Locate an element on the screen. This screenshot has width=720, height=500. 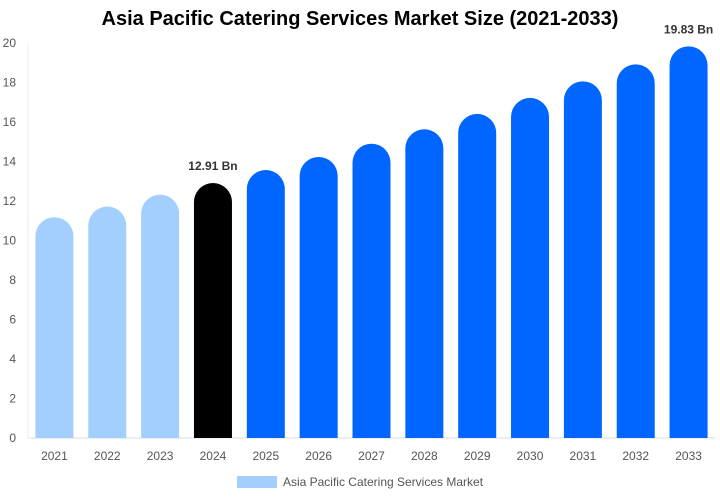
legend-swatch is located at coordinates (256, 482).